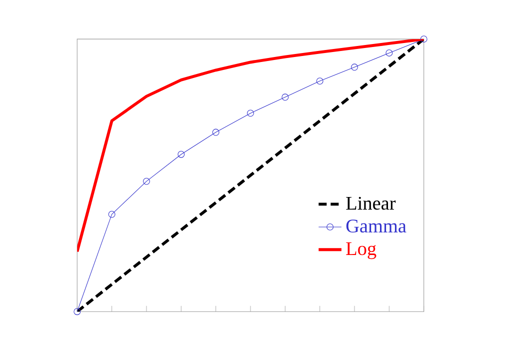 This screenshot has height=345, width=514. I want to click on legend-label: Gamma, so click(376, 226).